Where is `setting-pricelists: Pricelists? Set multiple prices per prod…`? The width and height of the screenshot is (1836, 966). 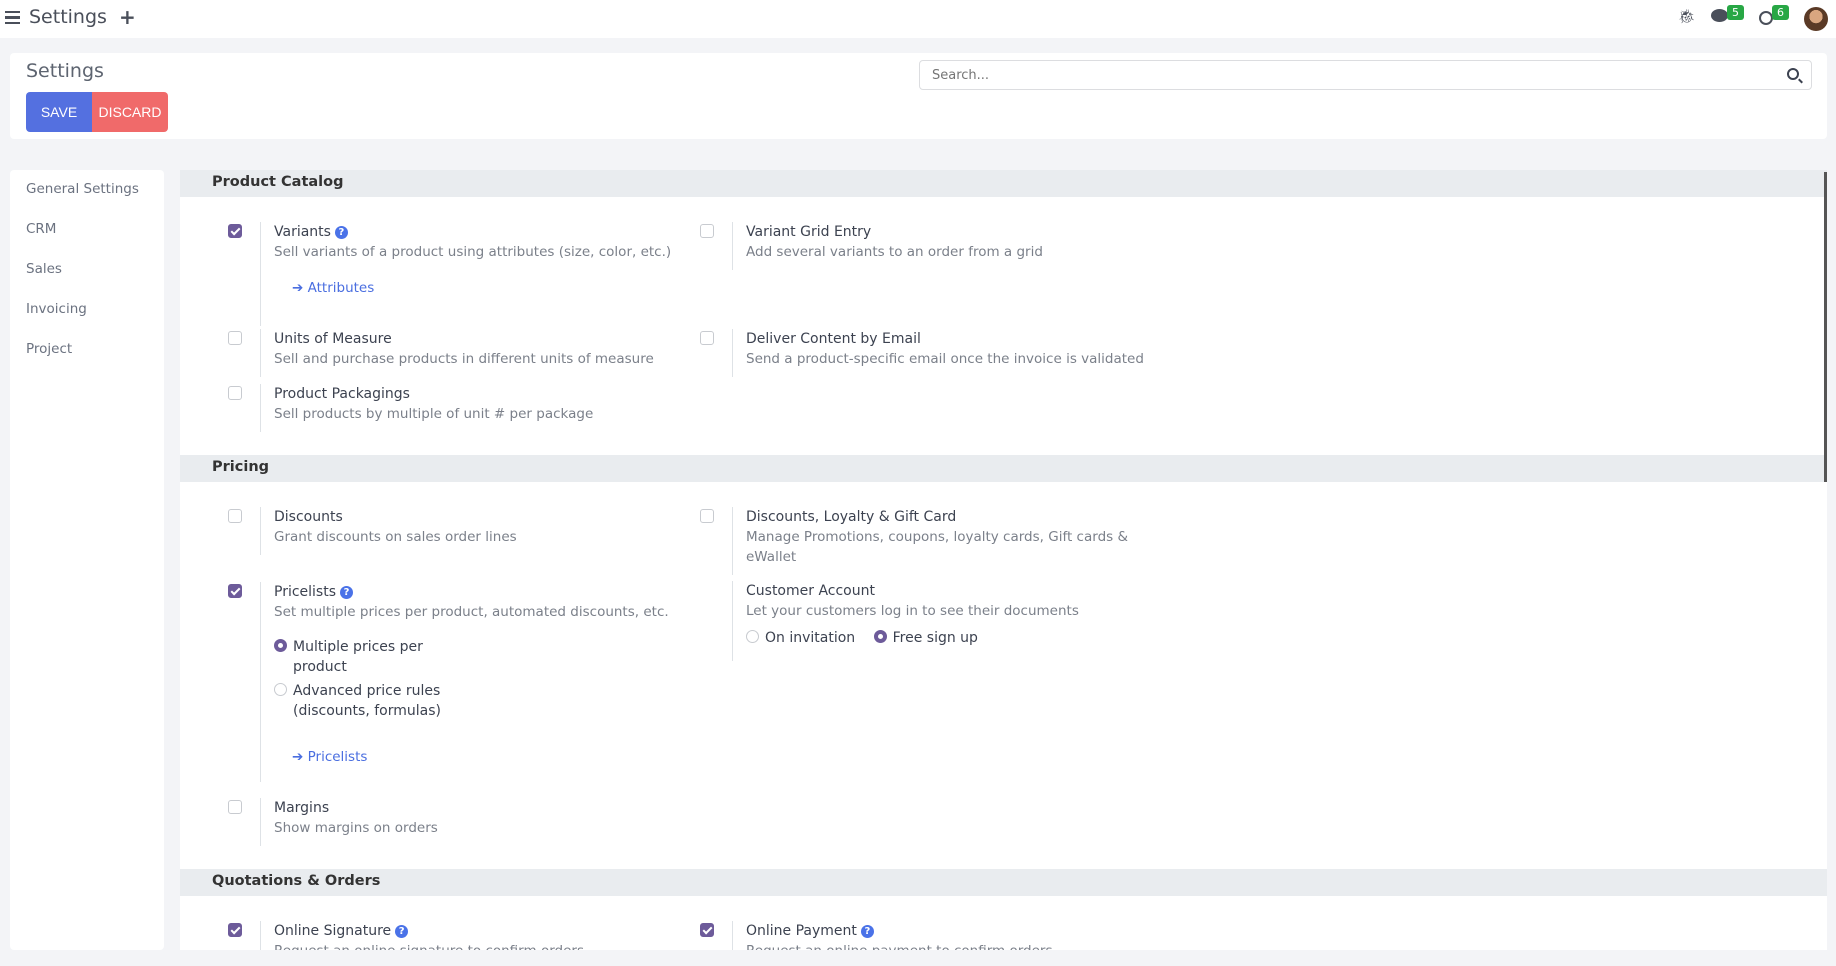 setting-pricelists: Pricelists? Set multiple prices per prod… is located at coordinates (460, 682).